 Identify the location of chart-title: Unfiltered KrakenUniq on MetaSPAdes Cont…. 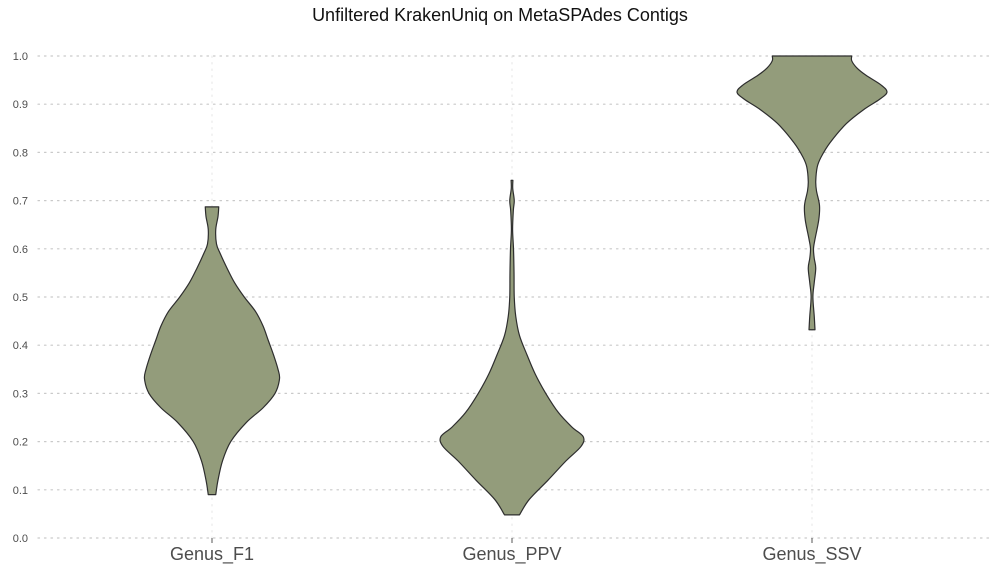
(500, 15).